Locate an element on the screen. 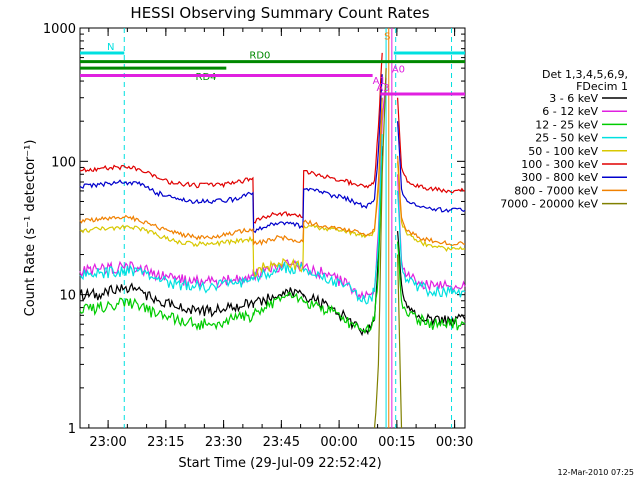 The image size is (640, 480). y-tick-label: 1 is located at coordinates (72, 429).